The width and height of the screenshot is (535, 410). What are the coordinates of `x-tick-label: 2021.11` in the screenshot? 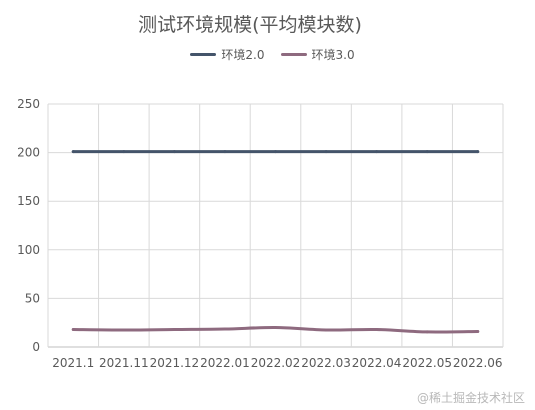 It's located at (124, 363).